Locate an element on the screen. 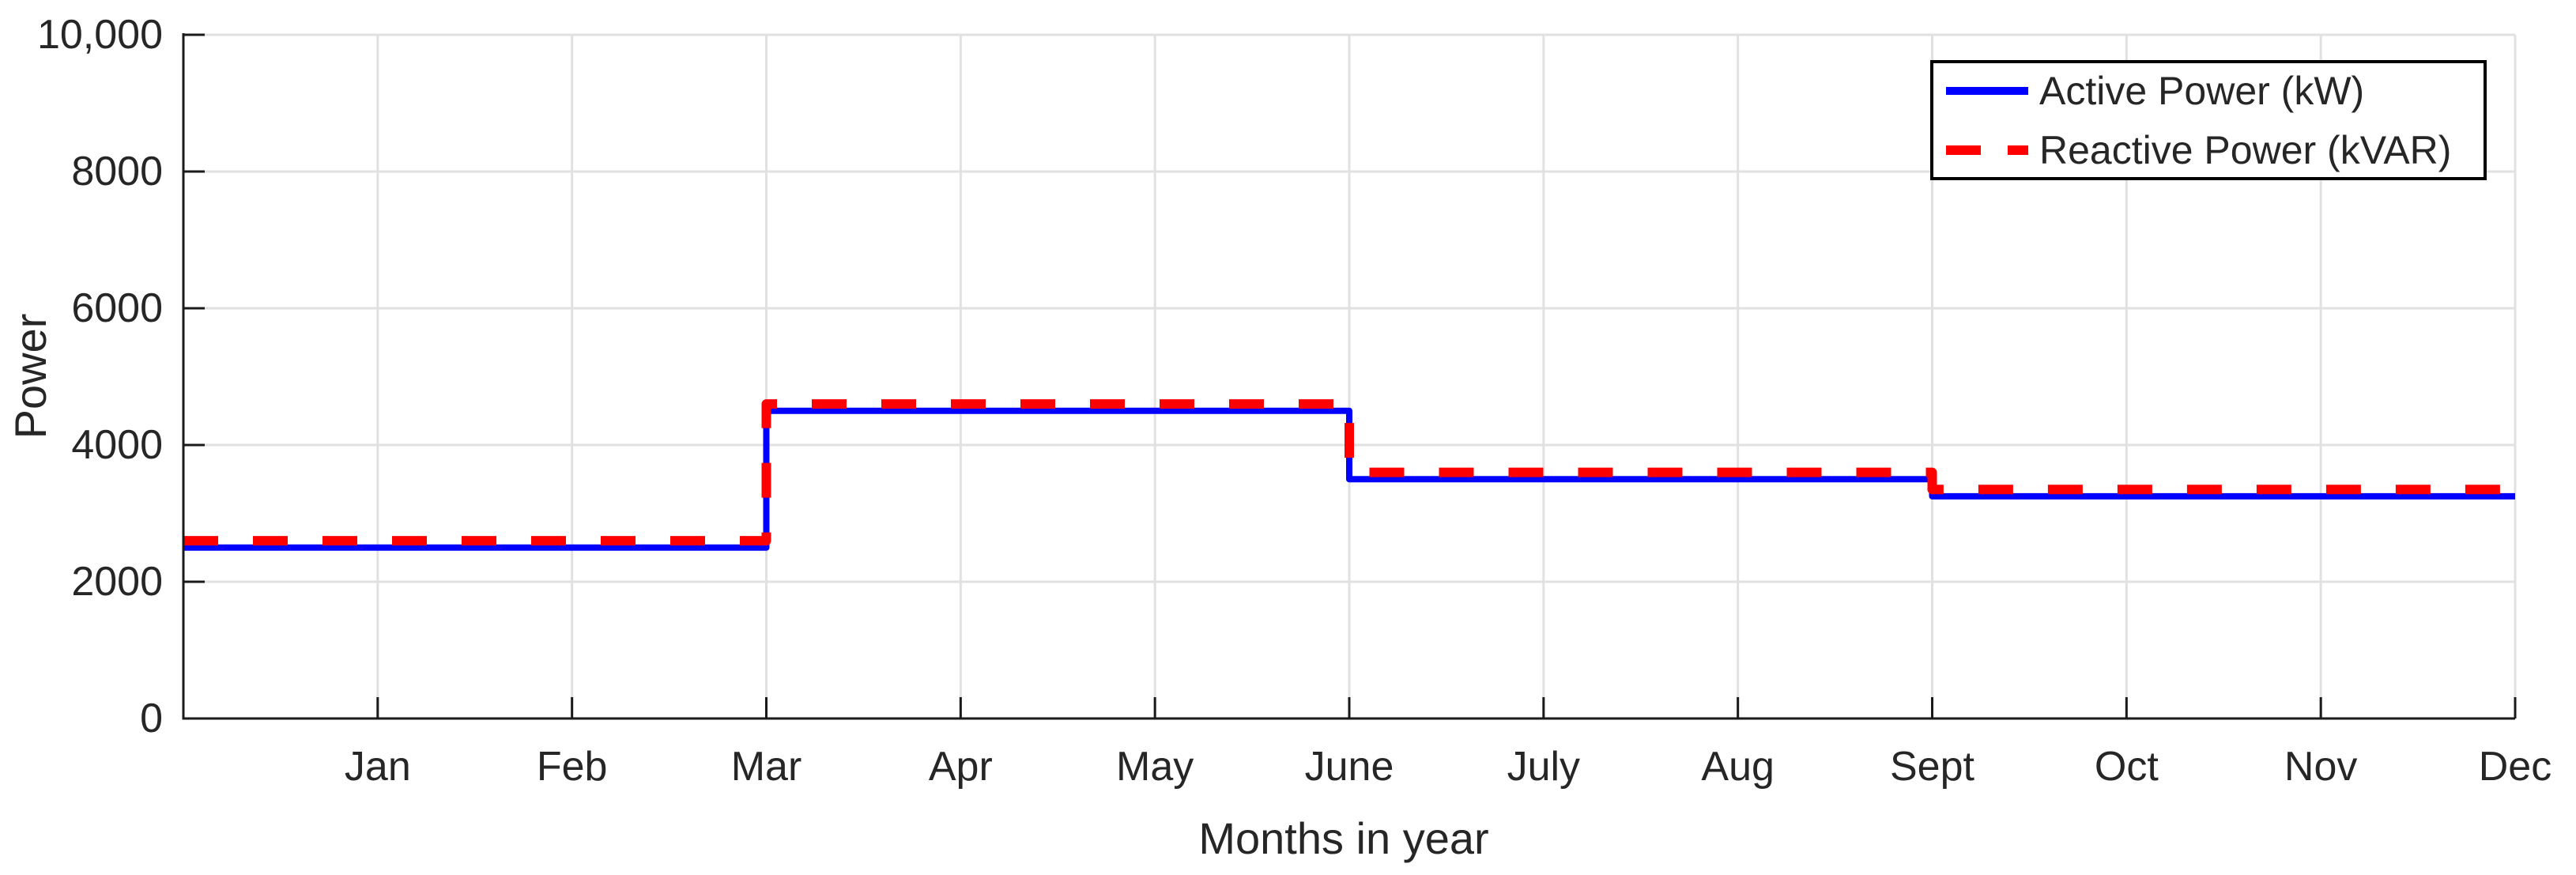 The height and width of the screenshot is (875, 2576). x-tick-label: Dec is located at coordinates (2515, 767).